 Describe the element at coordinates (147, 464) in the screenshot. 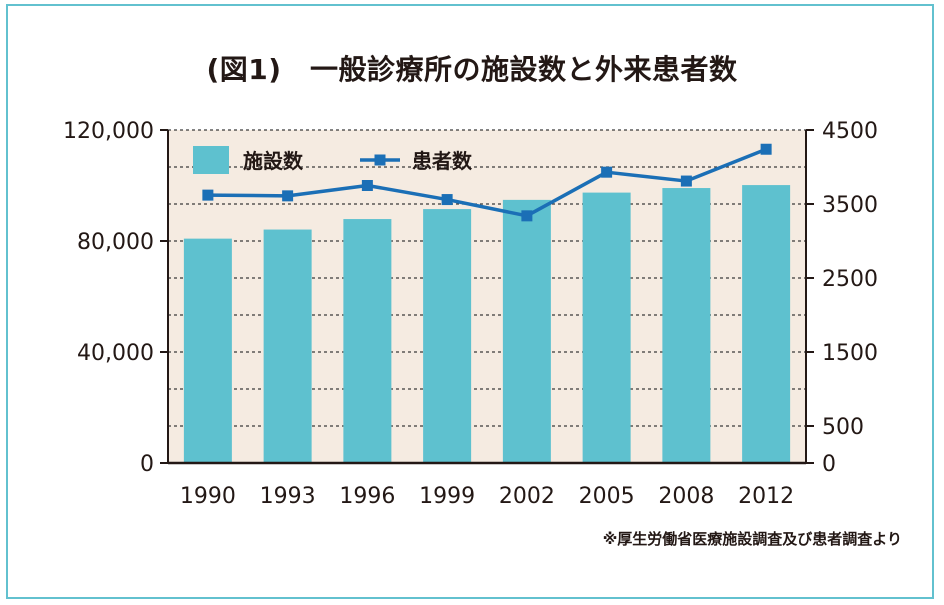

I see `y-left-tick-label-0: 0` at that location.